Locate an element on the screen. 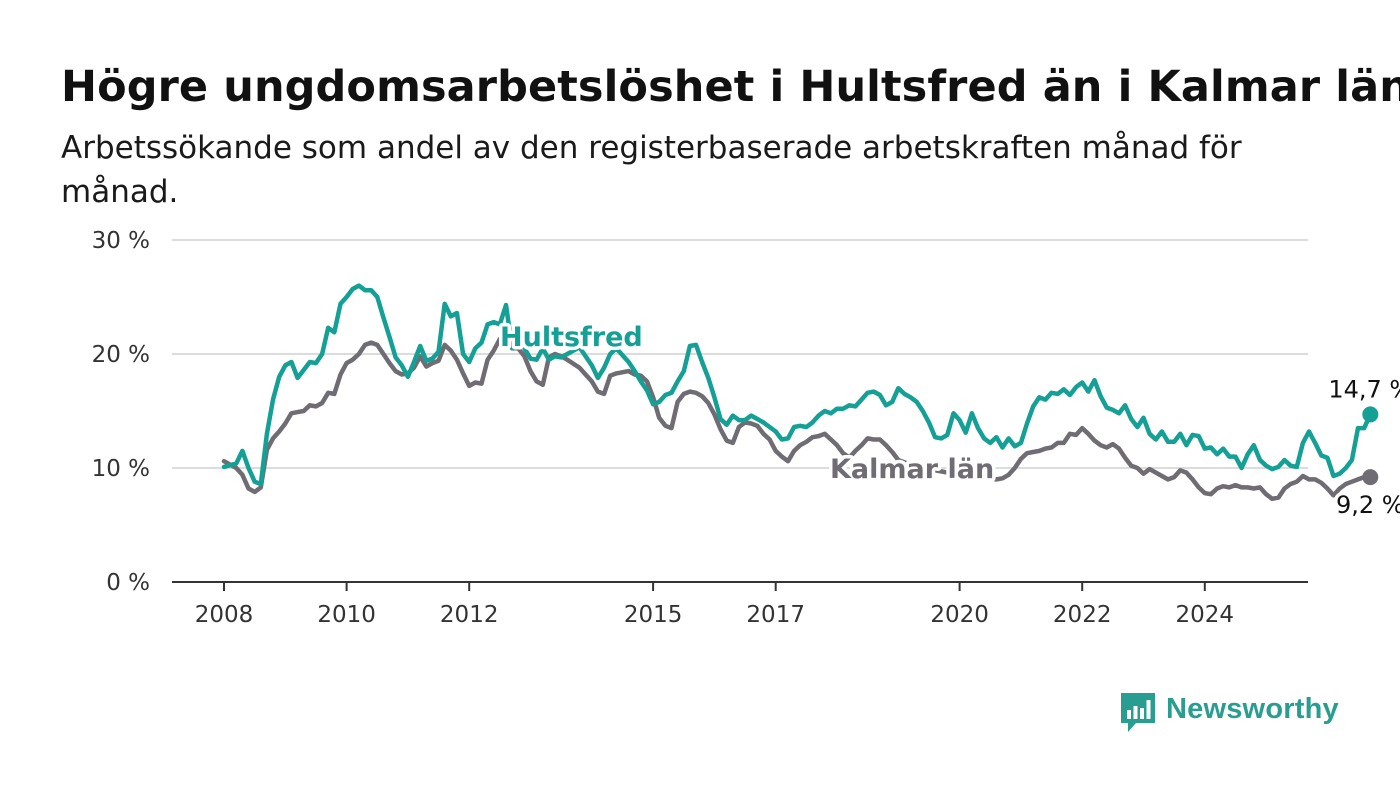  end-value-hultsfred-halo: 14,7 % is located at coordinates (1364, 389).